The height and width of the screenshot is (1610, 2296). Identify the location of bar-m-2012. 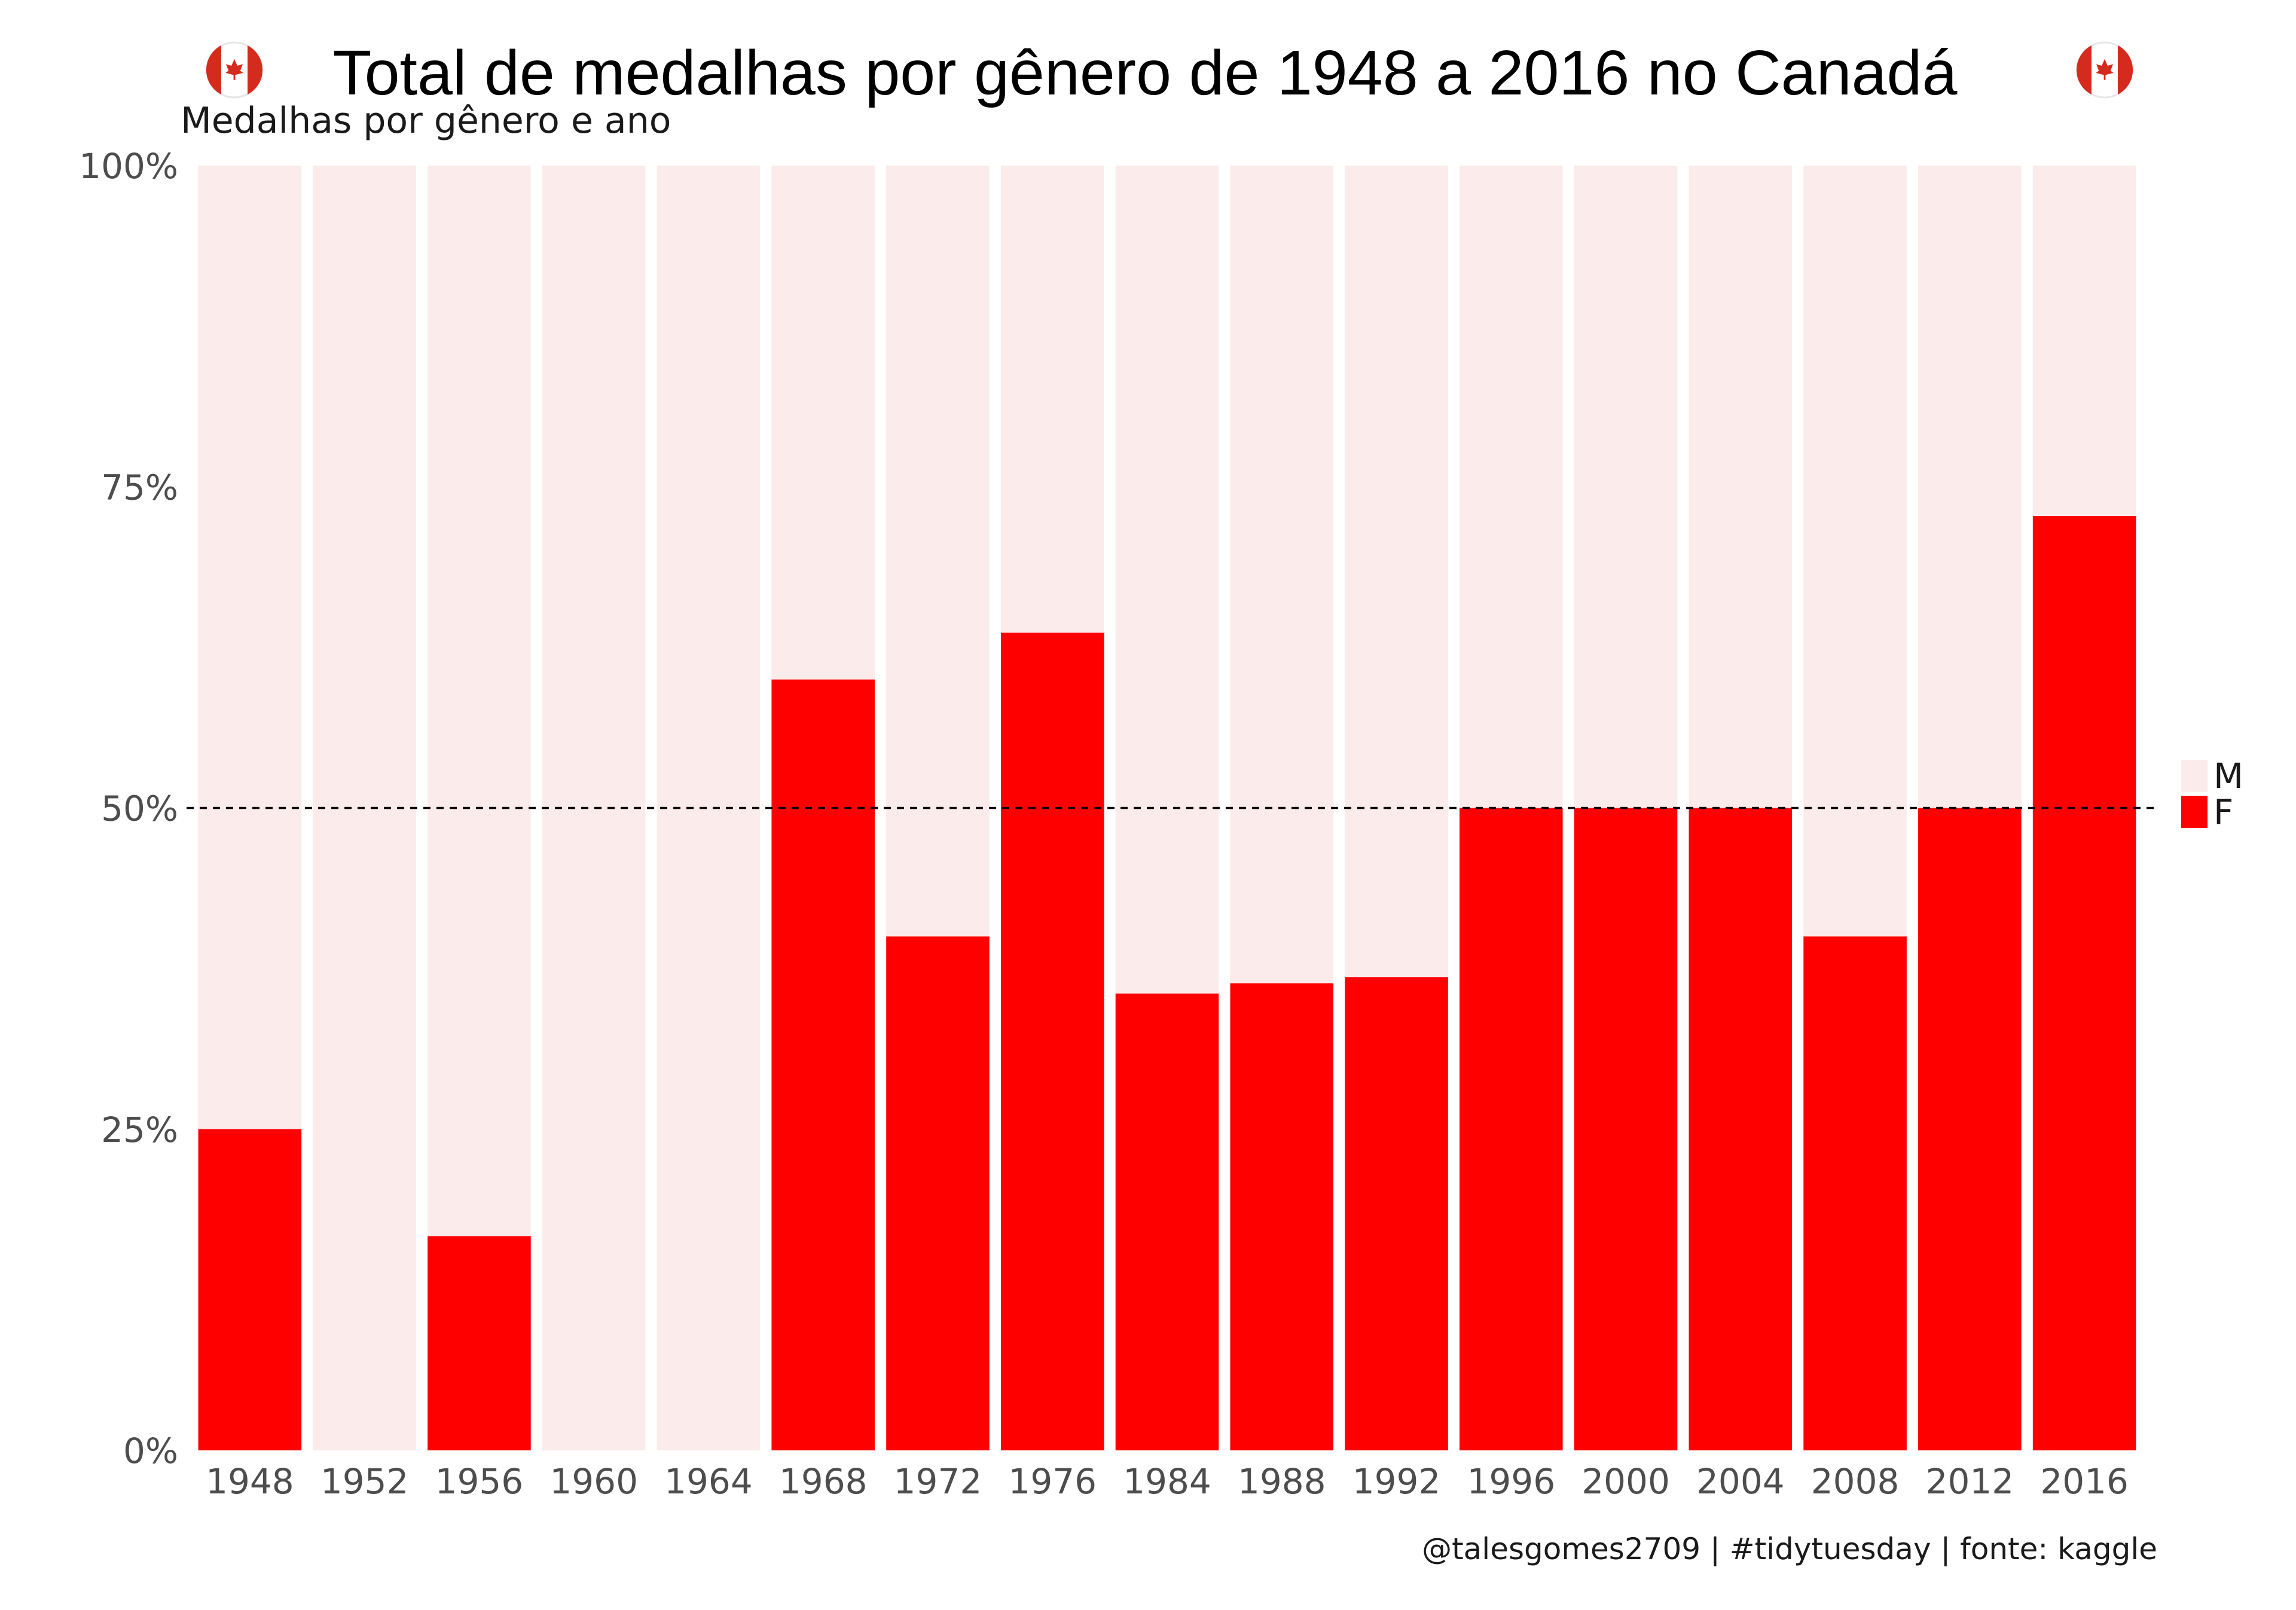
(1970, 487).